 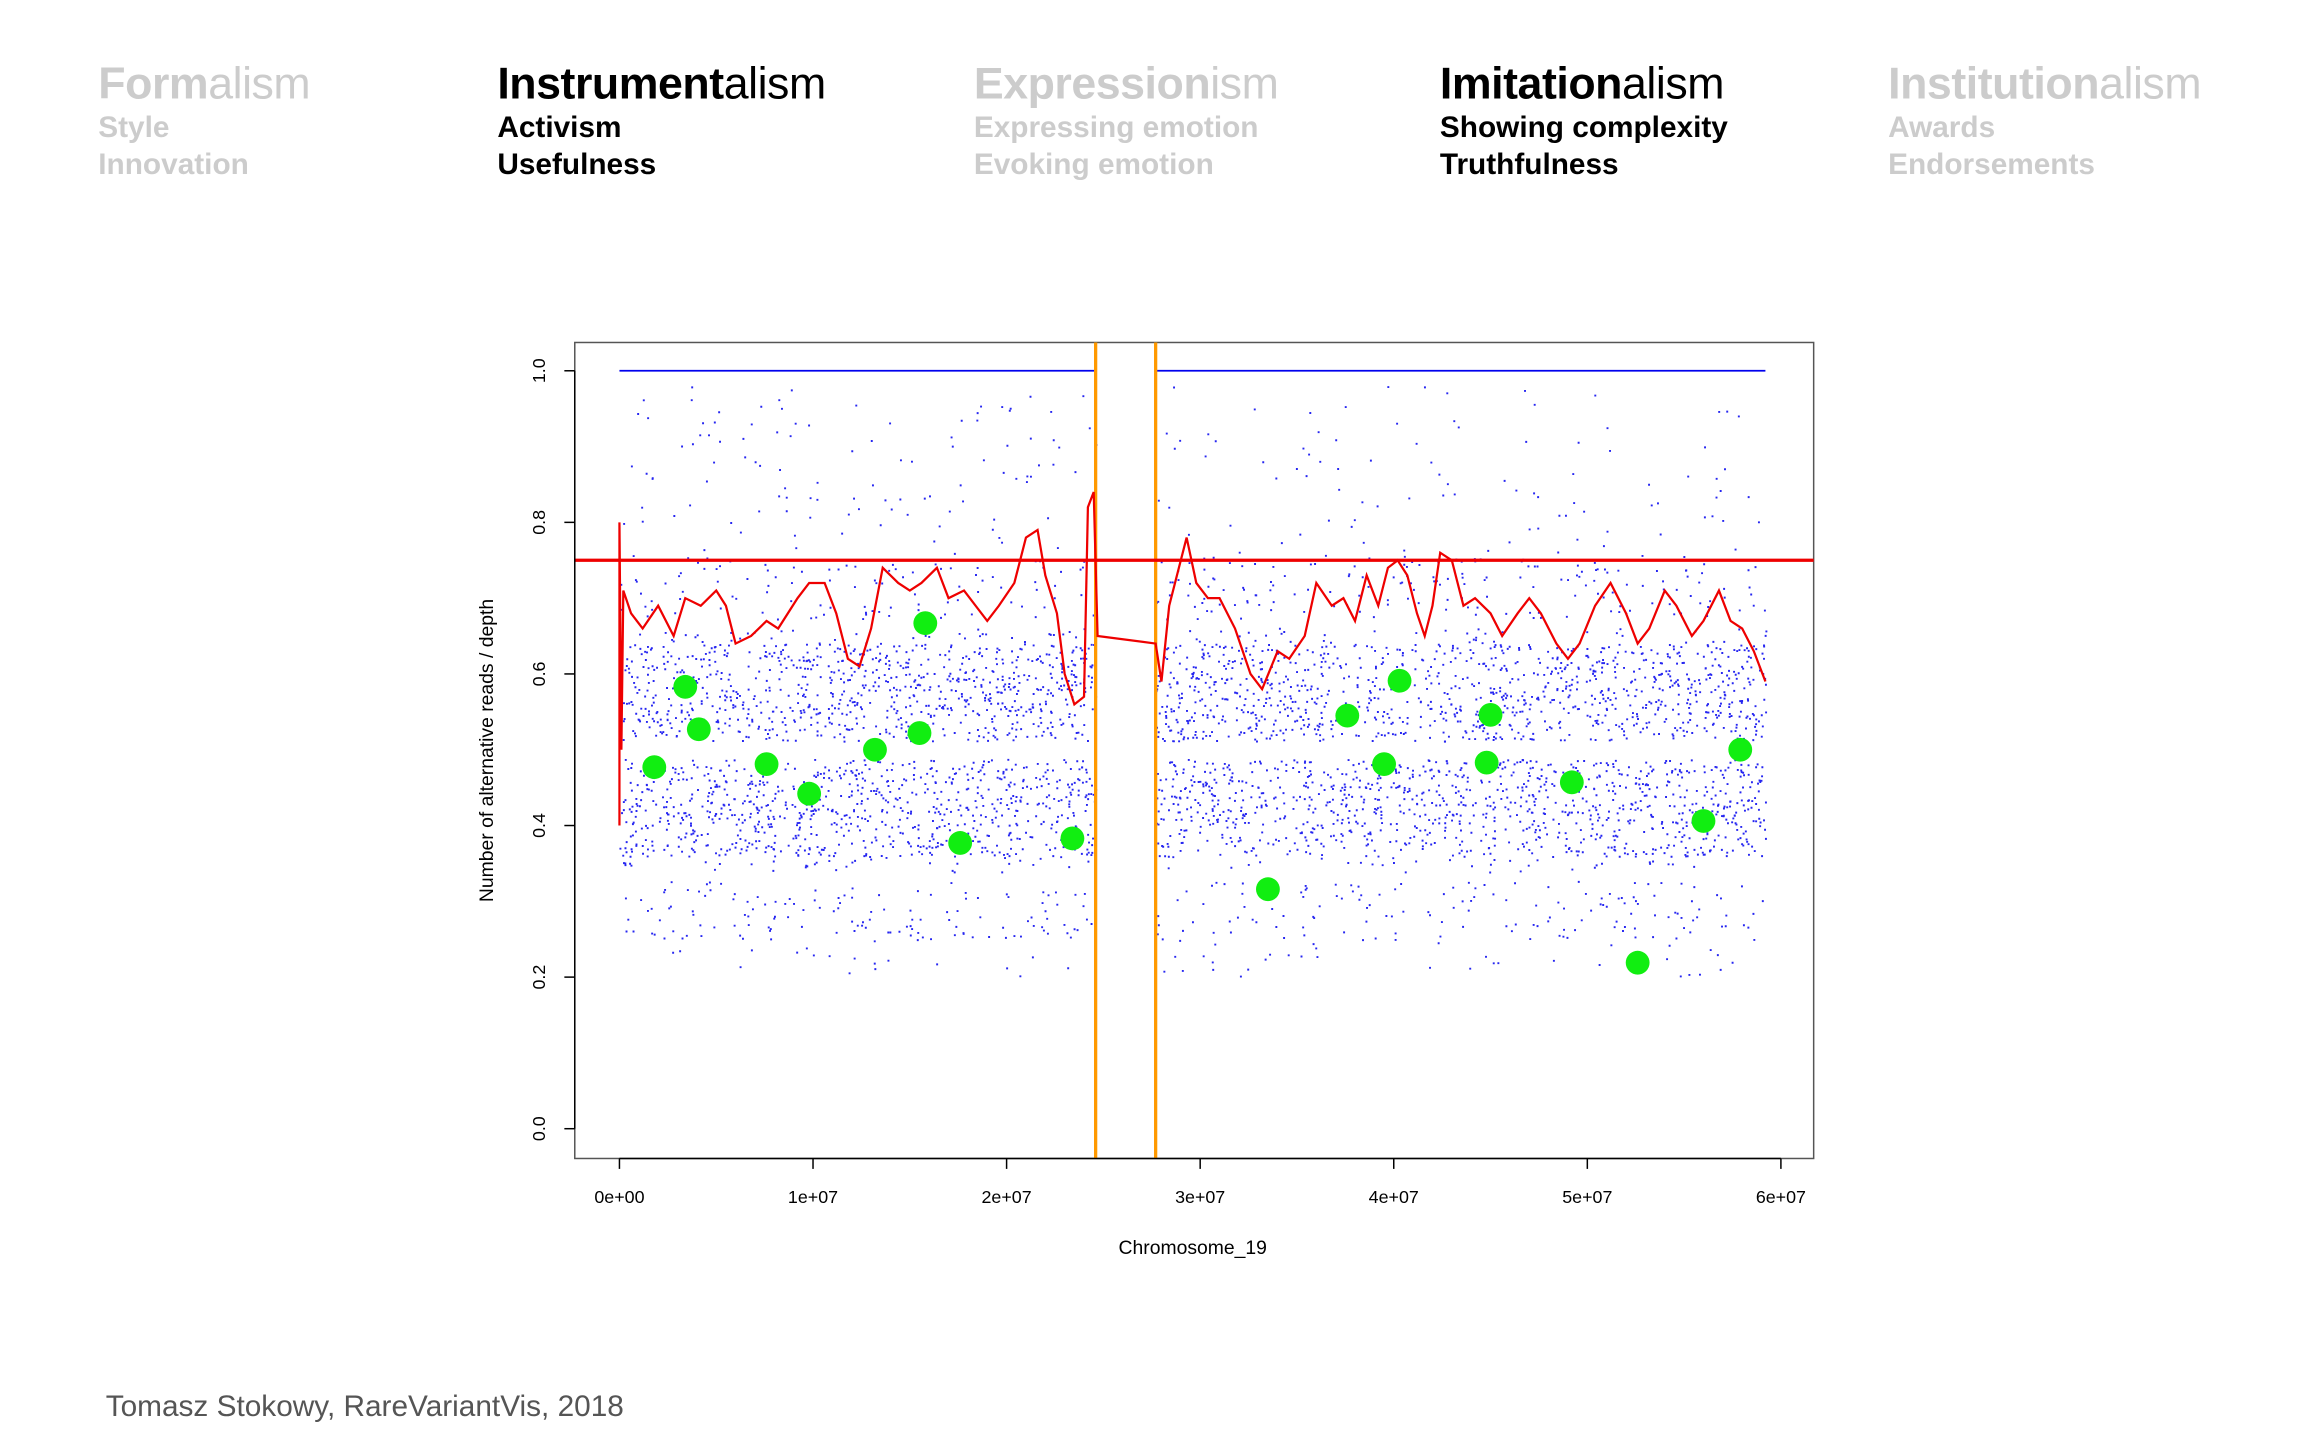 I want to click on header-title: Instrumentalism, so click(x=661, y=85).